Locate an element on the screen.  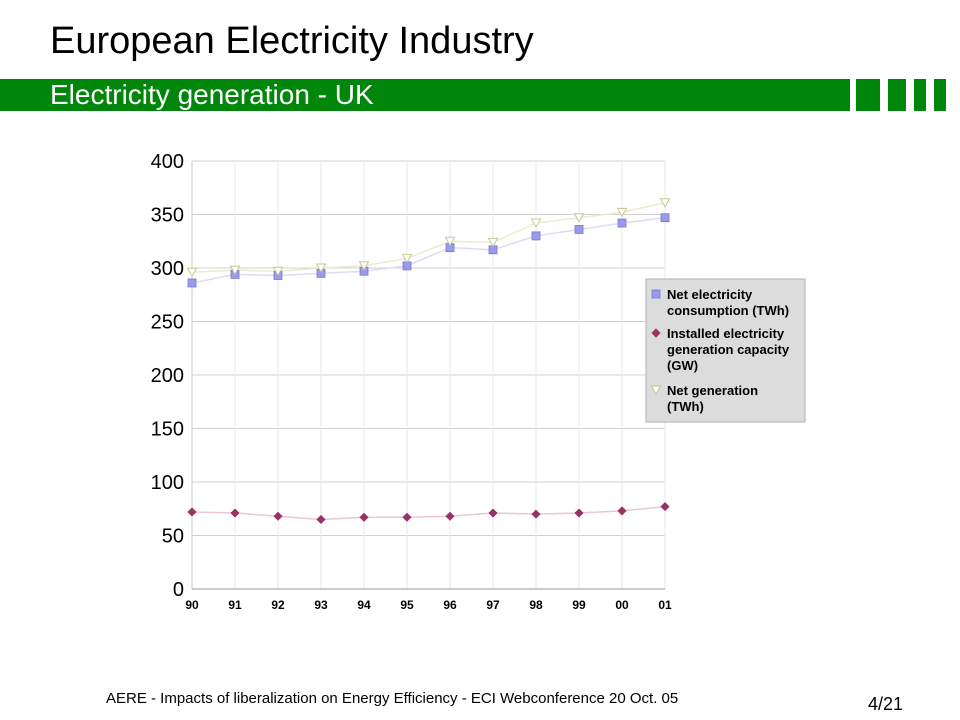
x-tick-label: 96 is located at coordinates (450, 605).